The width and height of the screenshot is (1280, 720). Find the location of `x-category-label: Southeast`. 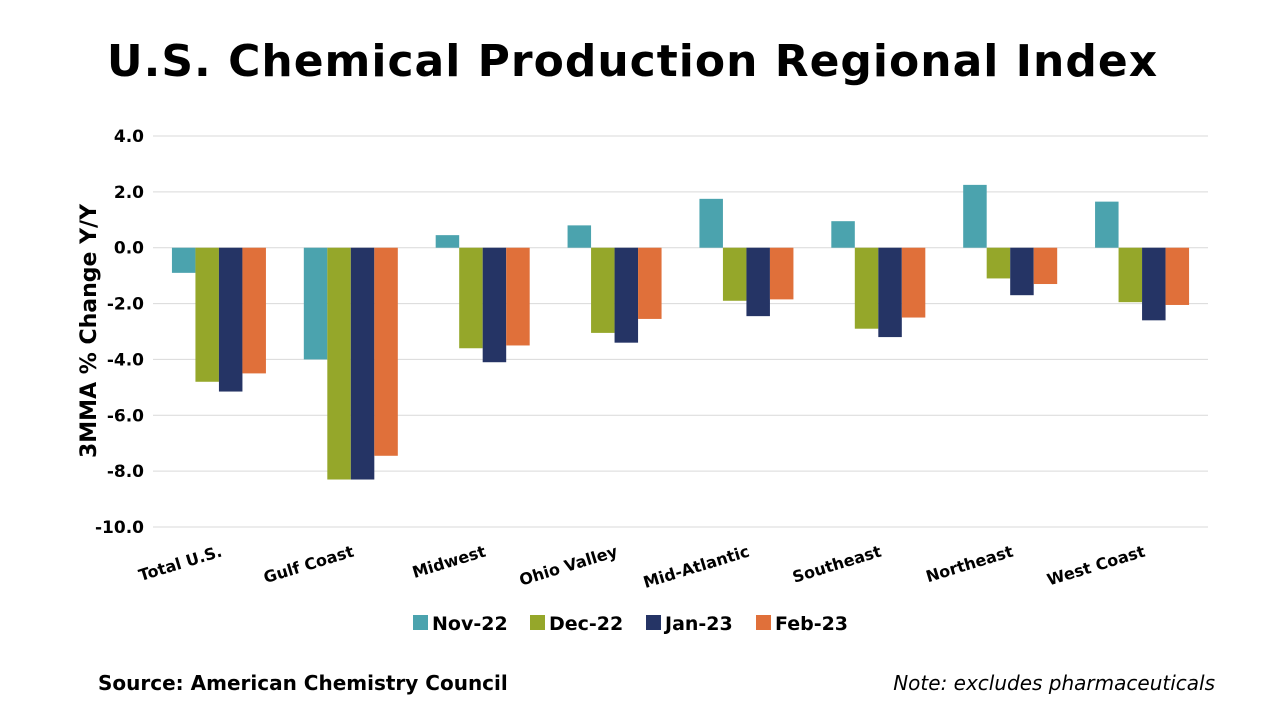

x-category-label: Southeast is located at coordinates (837, 564).